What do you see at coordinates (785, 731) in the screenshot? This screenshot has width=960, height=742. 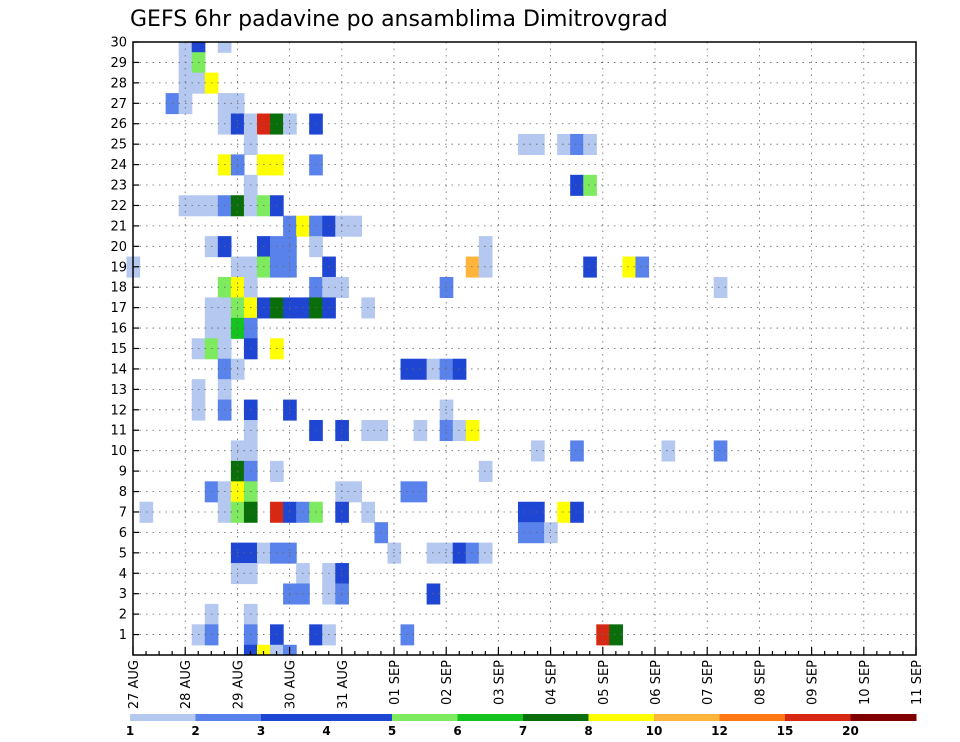 I see `legend-label: 15` at bounding box center [785, 731].